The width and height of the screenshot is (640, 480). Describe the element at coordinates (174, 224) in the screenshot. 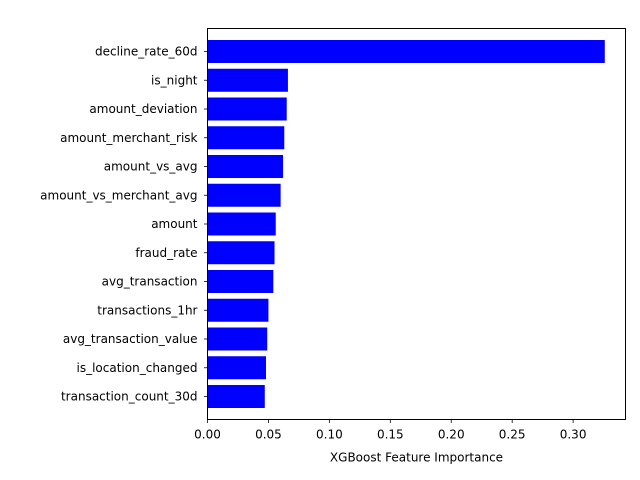

I see `y-tick-label: amount` at that location.